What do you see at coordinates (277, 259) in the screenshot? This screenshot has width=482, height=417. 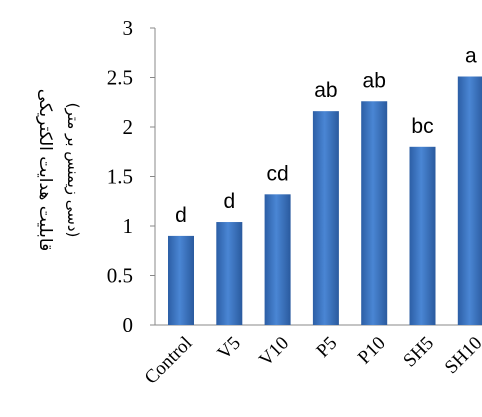 I see `bar-v10` at bounding box center [277, 259].